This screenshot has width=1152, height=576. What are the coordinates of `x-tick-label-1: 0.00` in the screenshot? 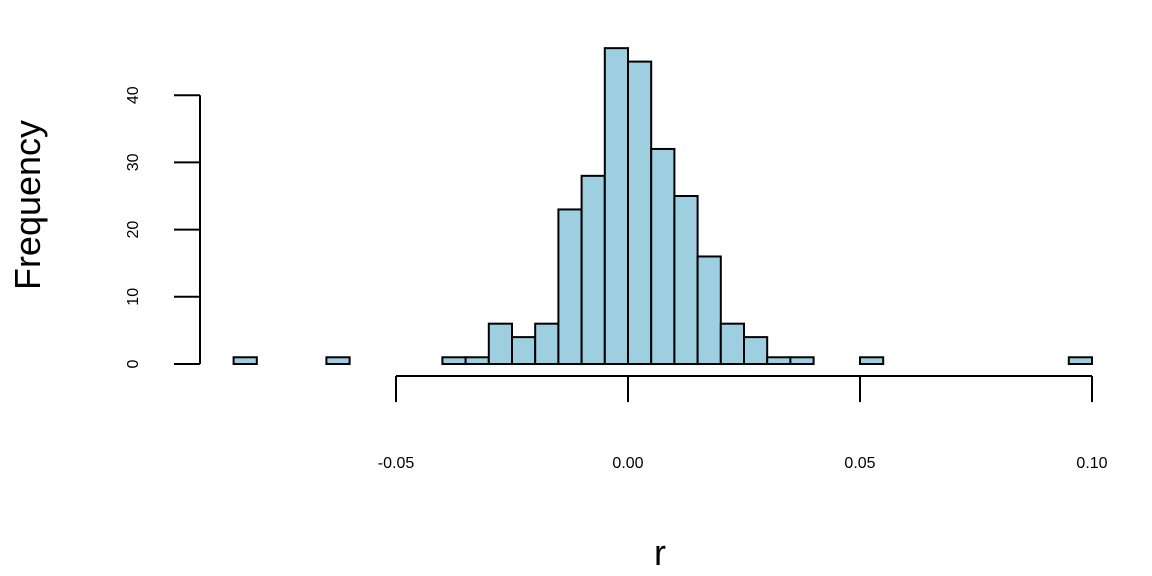 It's located at (627, 463).